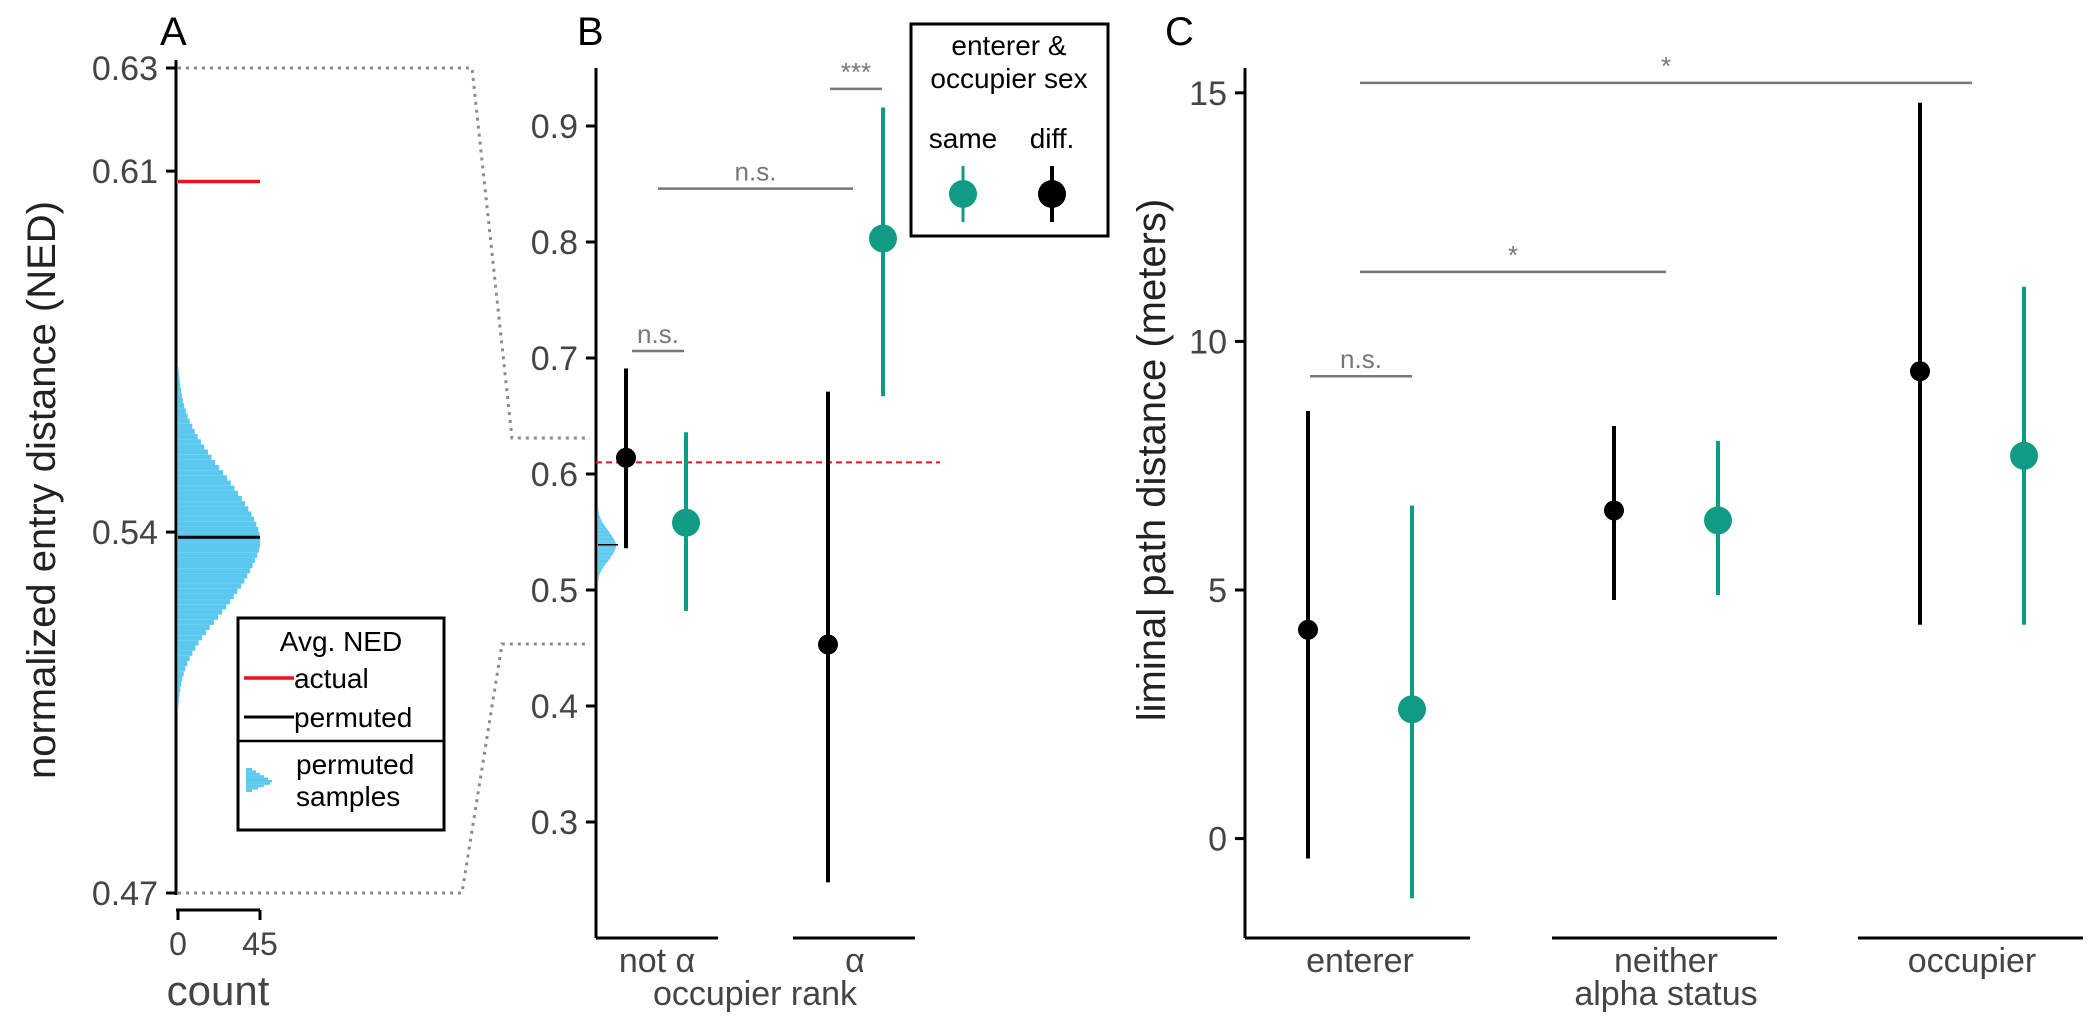  What do you see at coordinates (590, 32) in the screenshot?
I see `panel-letter-b: B` at bounding box center [590, 32].